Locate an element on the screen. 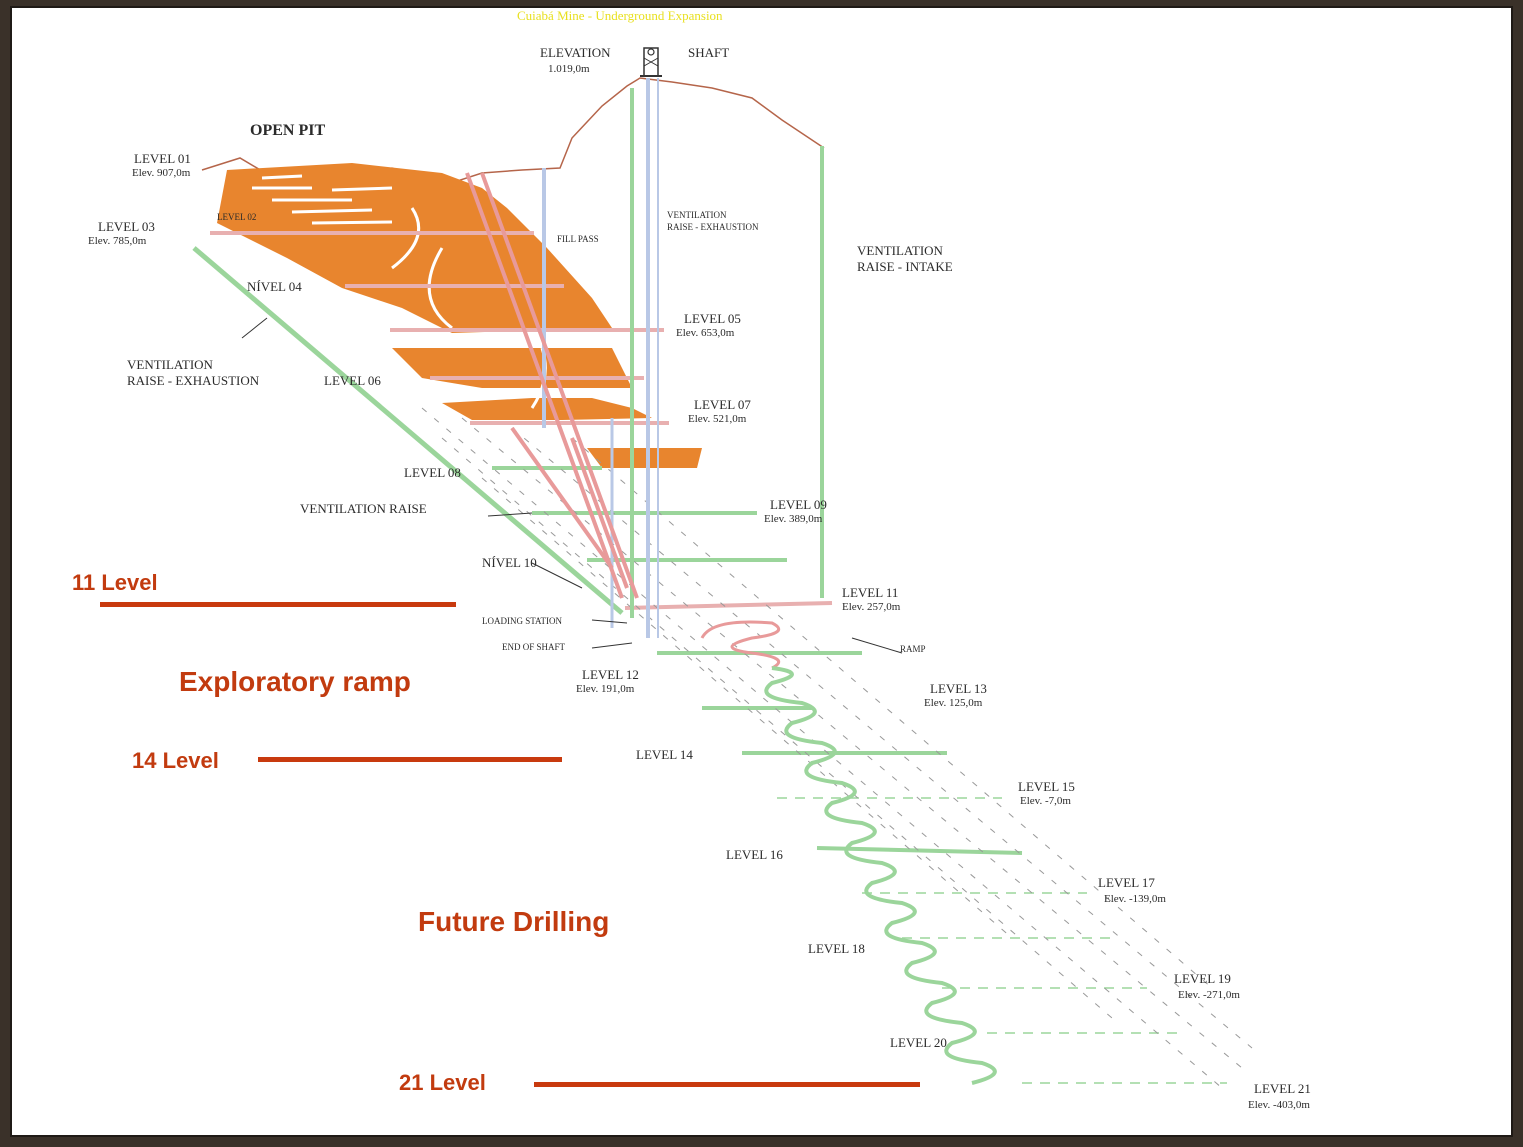  level01-elev: Elev. 907,0m is located at coordinates (161, 173).